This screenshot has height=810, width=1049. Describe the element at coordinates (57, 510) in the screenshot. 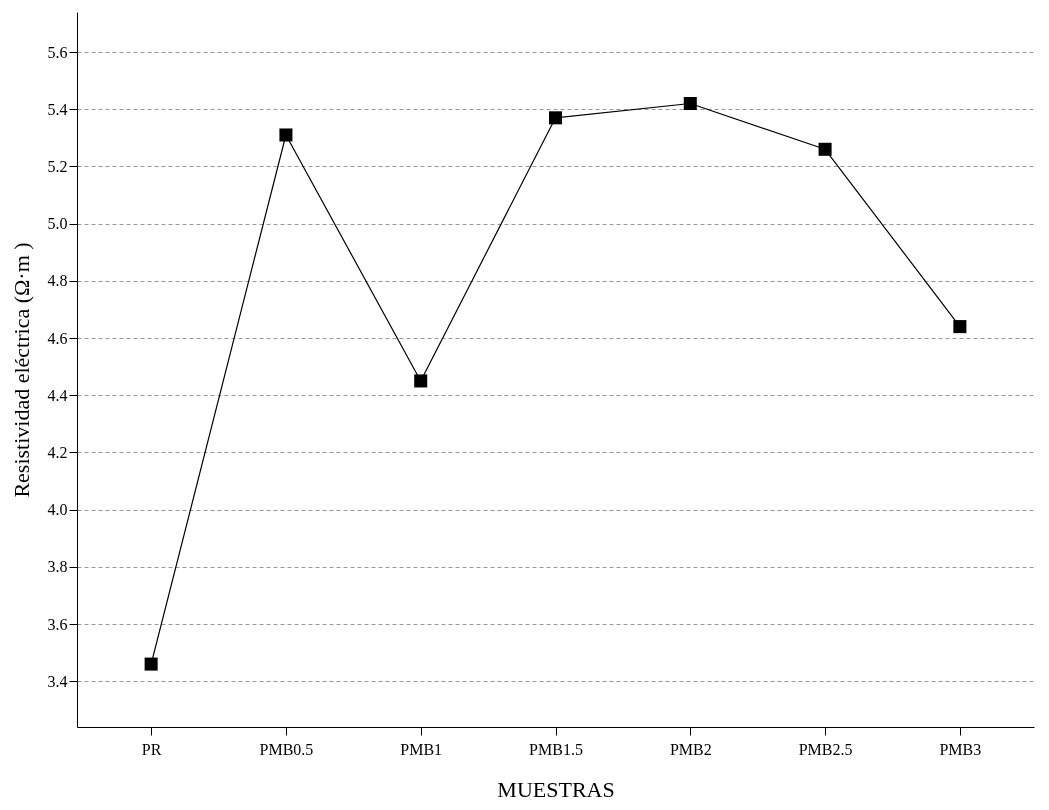

I see `y-tick-label: 4.0` at that location.